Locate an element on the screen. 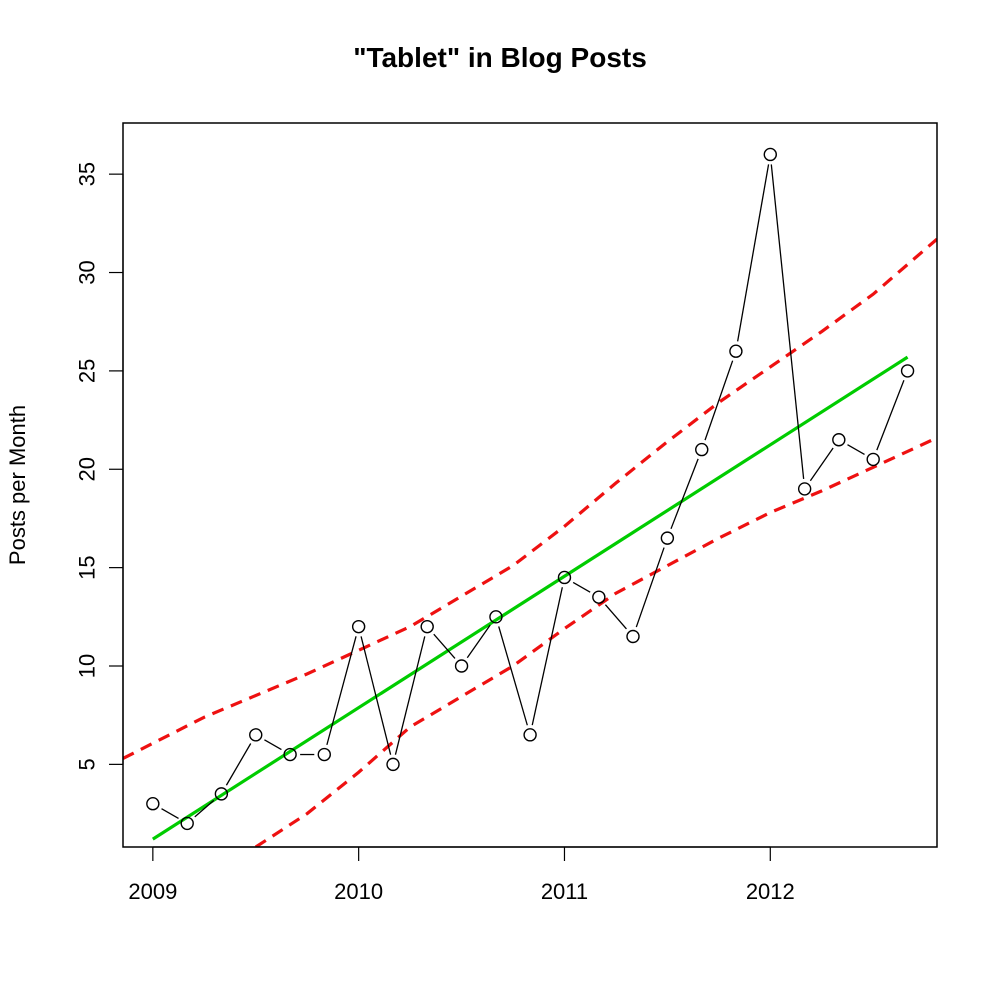 The width and height of the screenshot is (1000, 1000). x-tick-label: 2011 is located at coordinates (564, 891).